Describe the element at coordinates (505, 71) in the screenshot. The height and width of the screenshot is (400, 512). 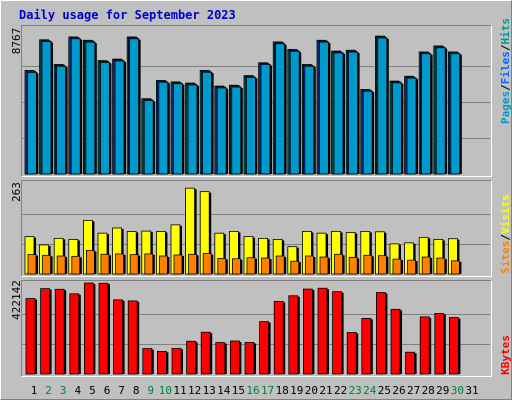
I see `legend-pages-files-hits: Pages/Files/Hits` at that location.